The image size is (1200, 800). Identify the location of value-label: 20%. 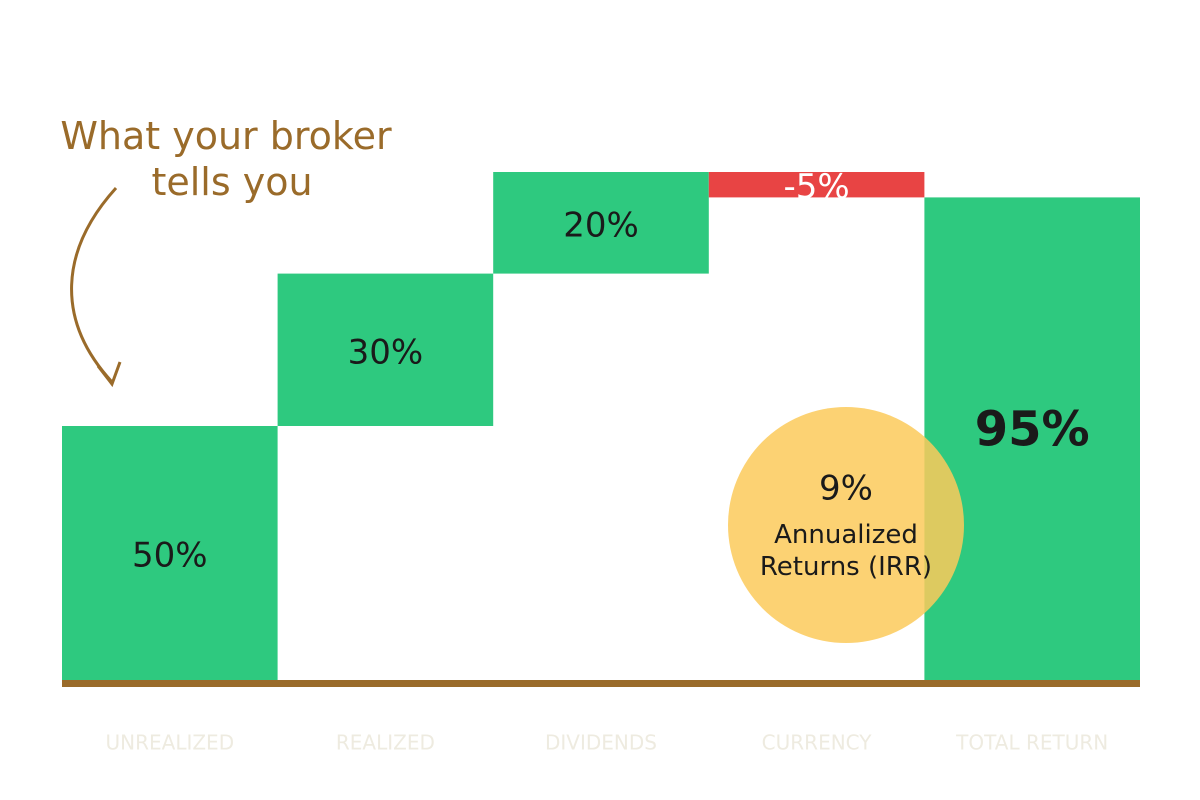
(601, 225).